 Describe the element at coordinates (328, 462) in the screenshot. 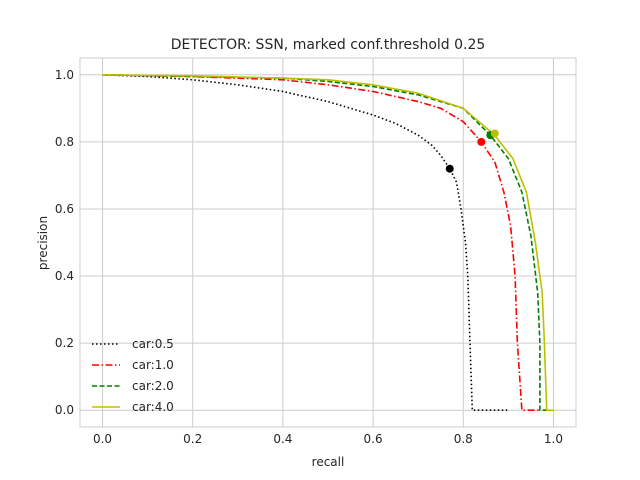

I see `x-axis-label: recall` at that location.